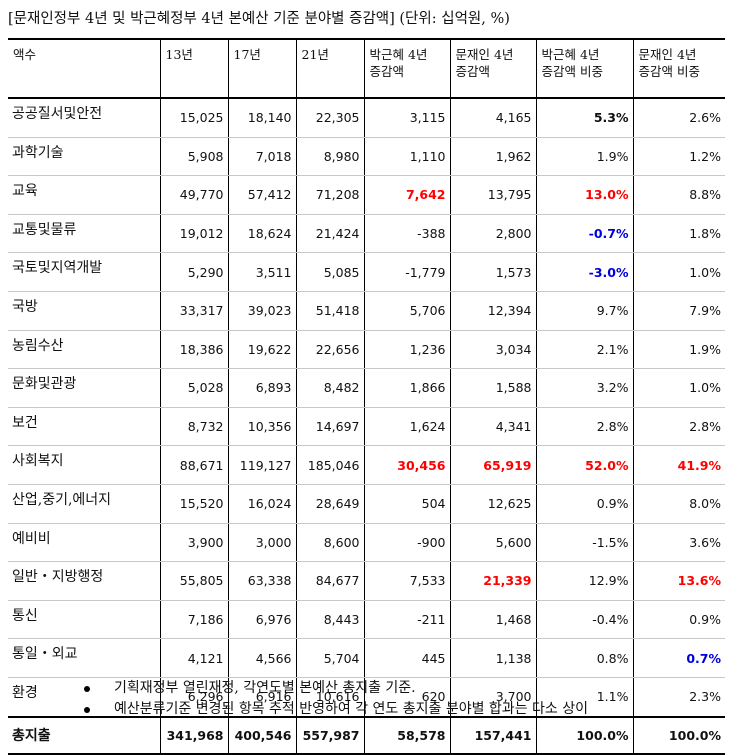  I want to click on cell-value: 1.9%, so click(678, 350).